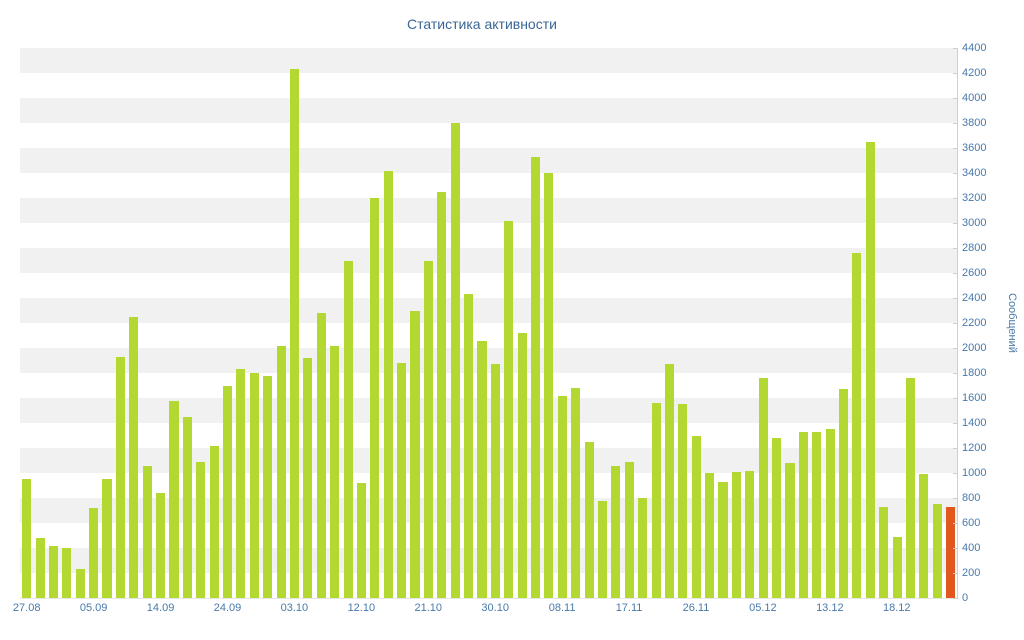 The image size is (1024, 640). I want to click on y-tick-label: 3400, so click(974, 173).